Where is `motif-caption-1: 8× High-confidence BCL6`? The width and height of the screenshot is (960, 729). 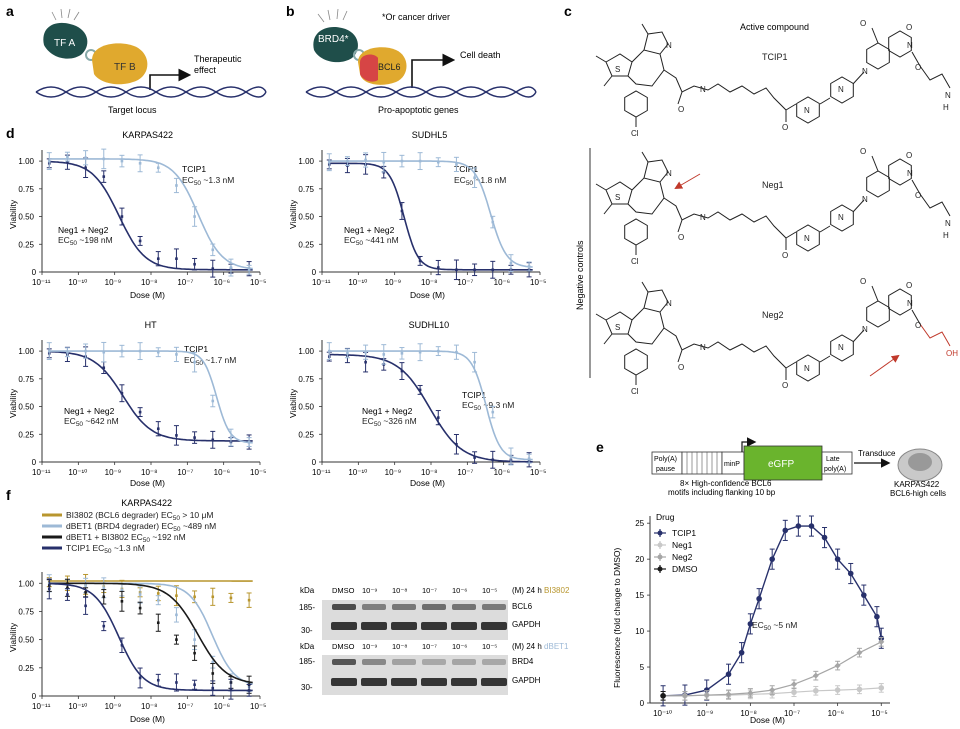 motif-caption-1: 8× High-confidence BCL6 is located at coordinates (726, 483).